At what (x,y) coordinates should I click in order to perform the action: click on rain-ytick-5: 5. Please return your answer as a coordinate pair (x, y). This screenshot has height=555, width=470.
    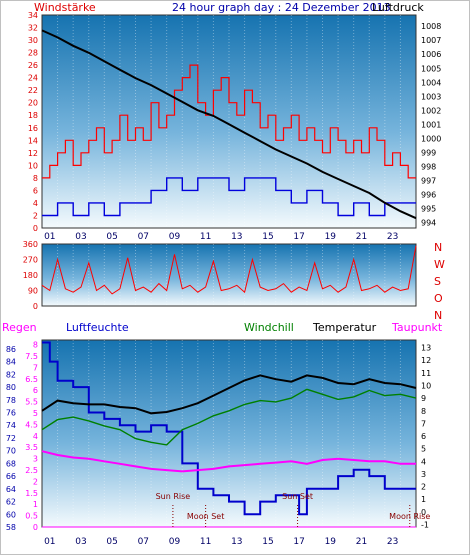
    Looking at the image, I should click on (35, 413).